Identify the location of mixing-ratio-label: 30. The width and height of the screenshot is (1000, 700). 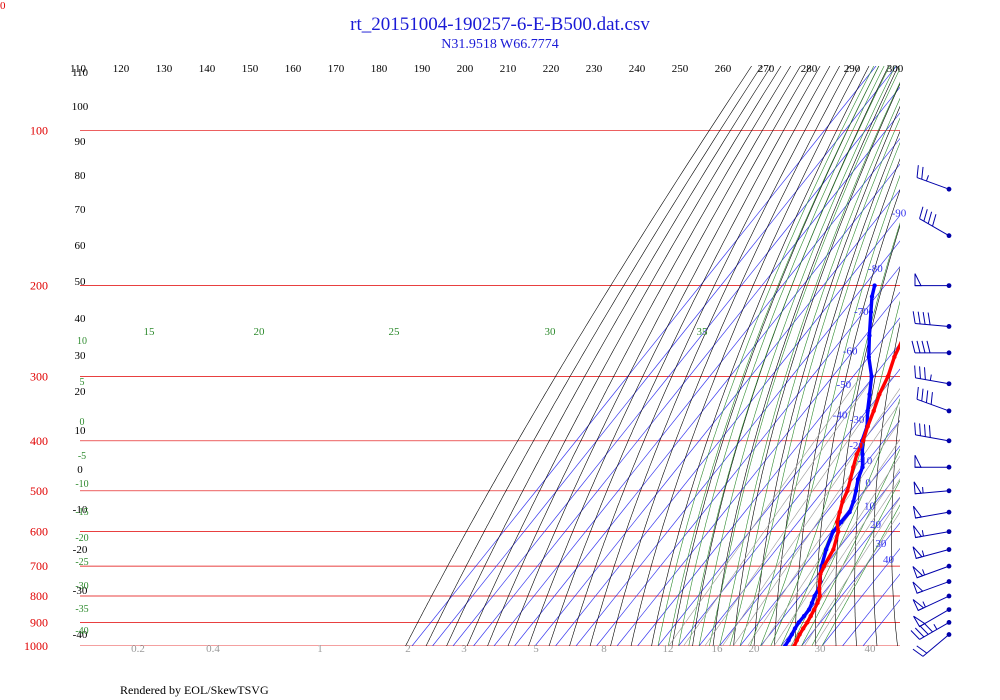
(821, 649).